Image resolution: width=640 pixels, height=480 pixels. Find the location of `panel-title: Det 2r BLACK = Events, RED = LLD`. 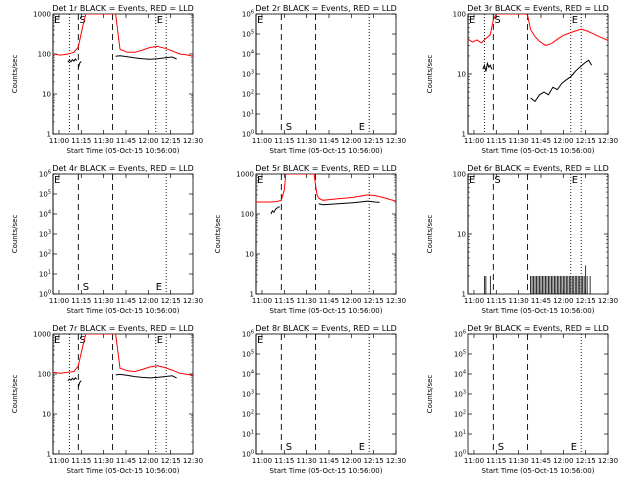

panel-title: Det 2r BLACK = Events, RED = LLD is located at coordinates (326, 8).